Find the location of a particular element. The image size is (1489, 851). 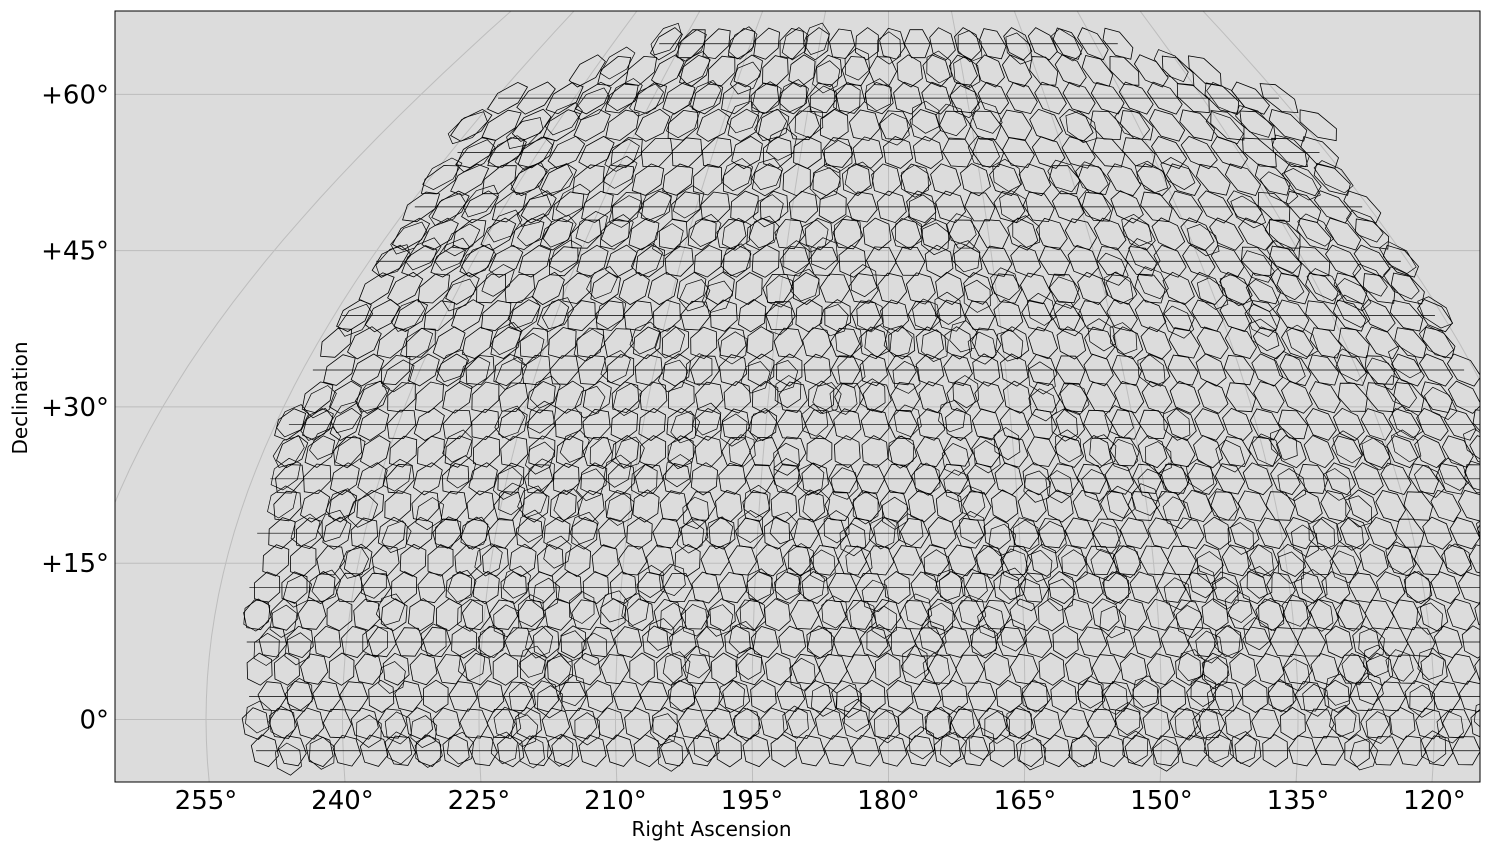

ra-gridline is located at coordinates (689, 396).